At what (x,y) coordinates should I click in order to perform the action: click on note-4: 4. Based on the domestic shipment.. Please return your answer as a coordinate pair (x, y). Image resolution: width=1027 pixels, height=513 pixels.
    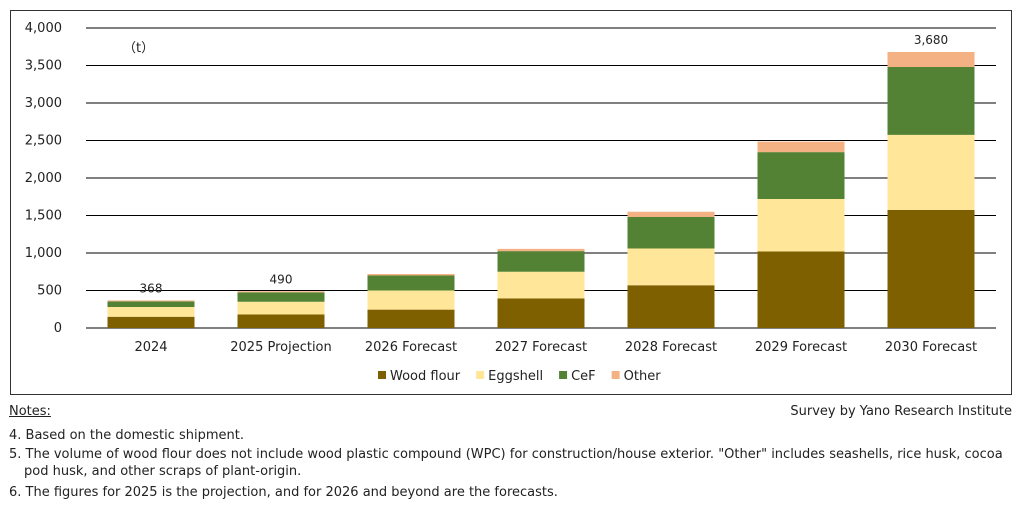
    Looking at the image, I should click on (127, 435).